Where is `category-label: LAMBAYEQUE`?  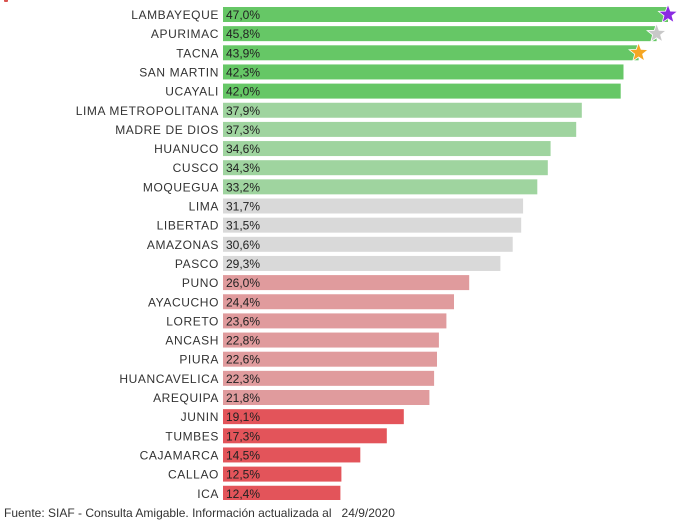 category-label: LAMBAYEQUE is located at coordinates (175, 15).